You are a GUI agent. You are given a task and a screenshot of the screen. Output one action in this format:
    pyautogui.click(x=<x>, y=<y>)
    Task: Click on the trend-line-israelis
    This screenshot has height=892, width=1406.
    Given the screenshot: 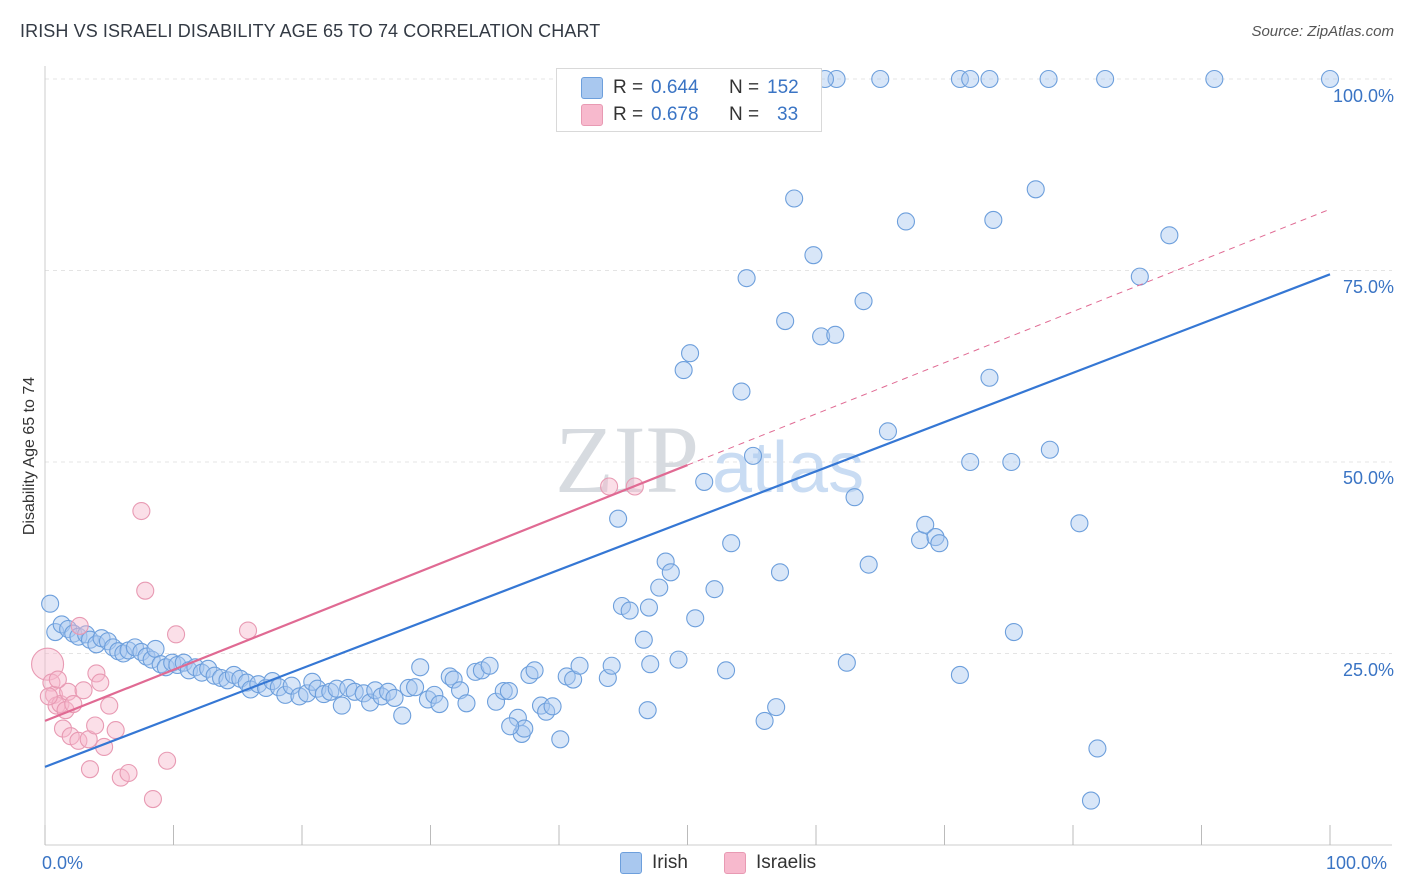 What is the action you would take?
    pyautogui.click(x=366, y=593)
    